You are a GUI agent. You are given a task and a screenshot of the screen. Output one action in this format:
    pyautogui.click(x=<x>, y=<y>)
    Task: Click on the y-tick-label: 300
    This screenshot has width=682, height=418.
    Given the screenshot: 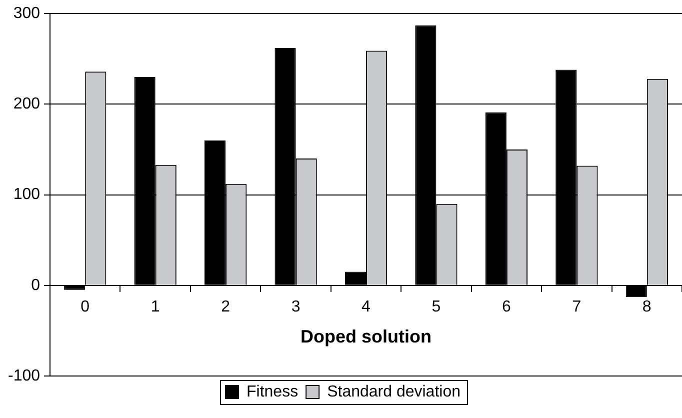 What is the action you would take?
    pyautogui.click(x=26, y=13)
    